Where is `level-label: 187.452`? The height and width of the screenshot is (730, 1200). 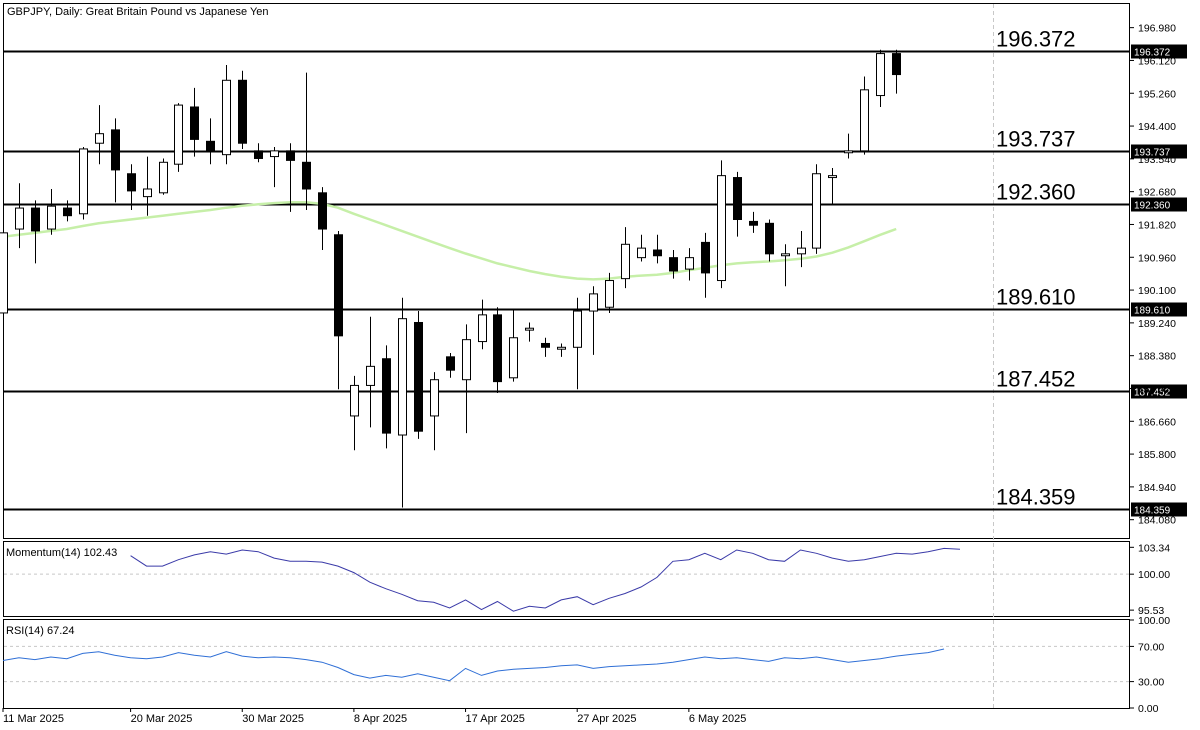 level-label: 187.452 is located at coordinates (1036, 379).